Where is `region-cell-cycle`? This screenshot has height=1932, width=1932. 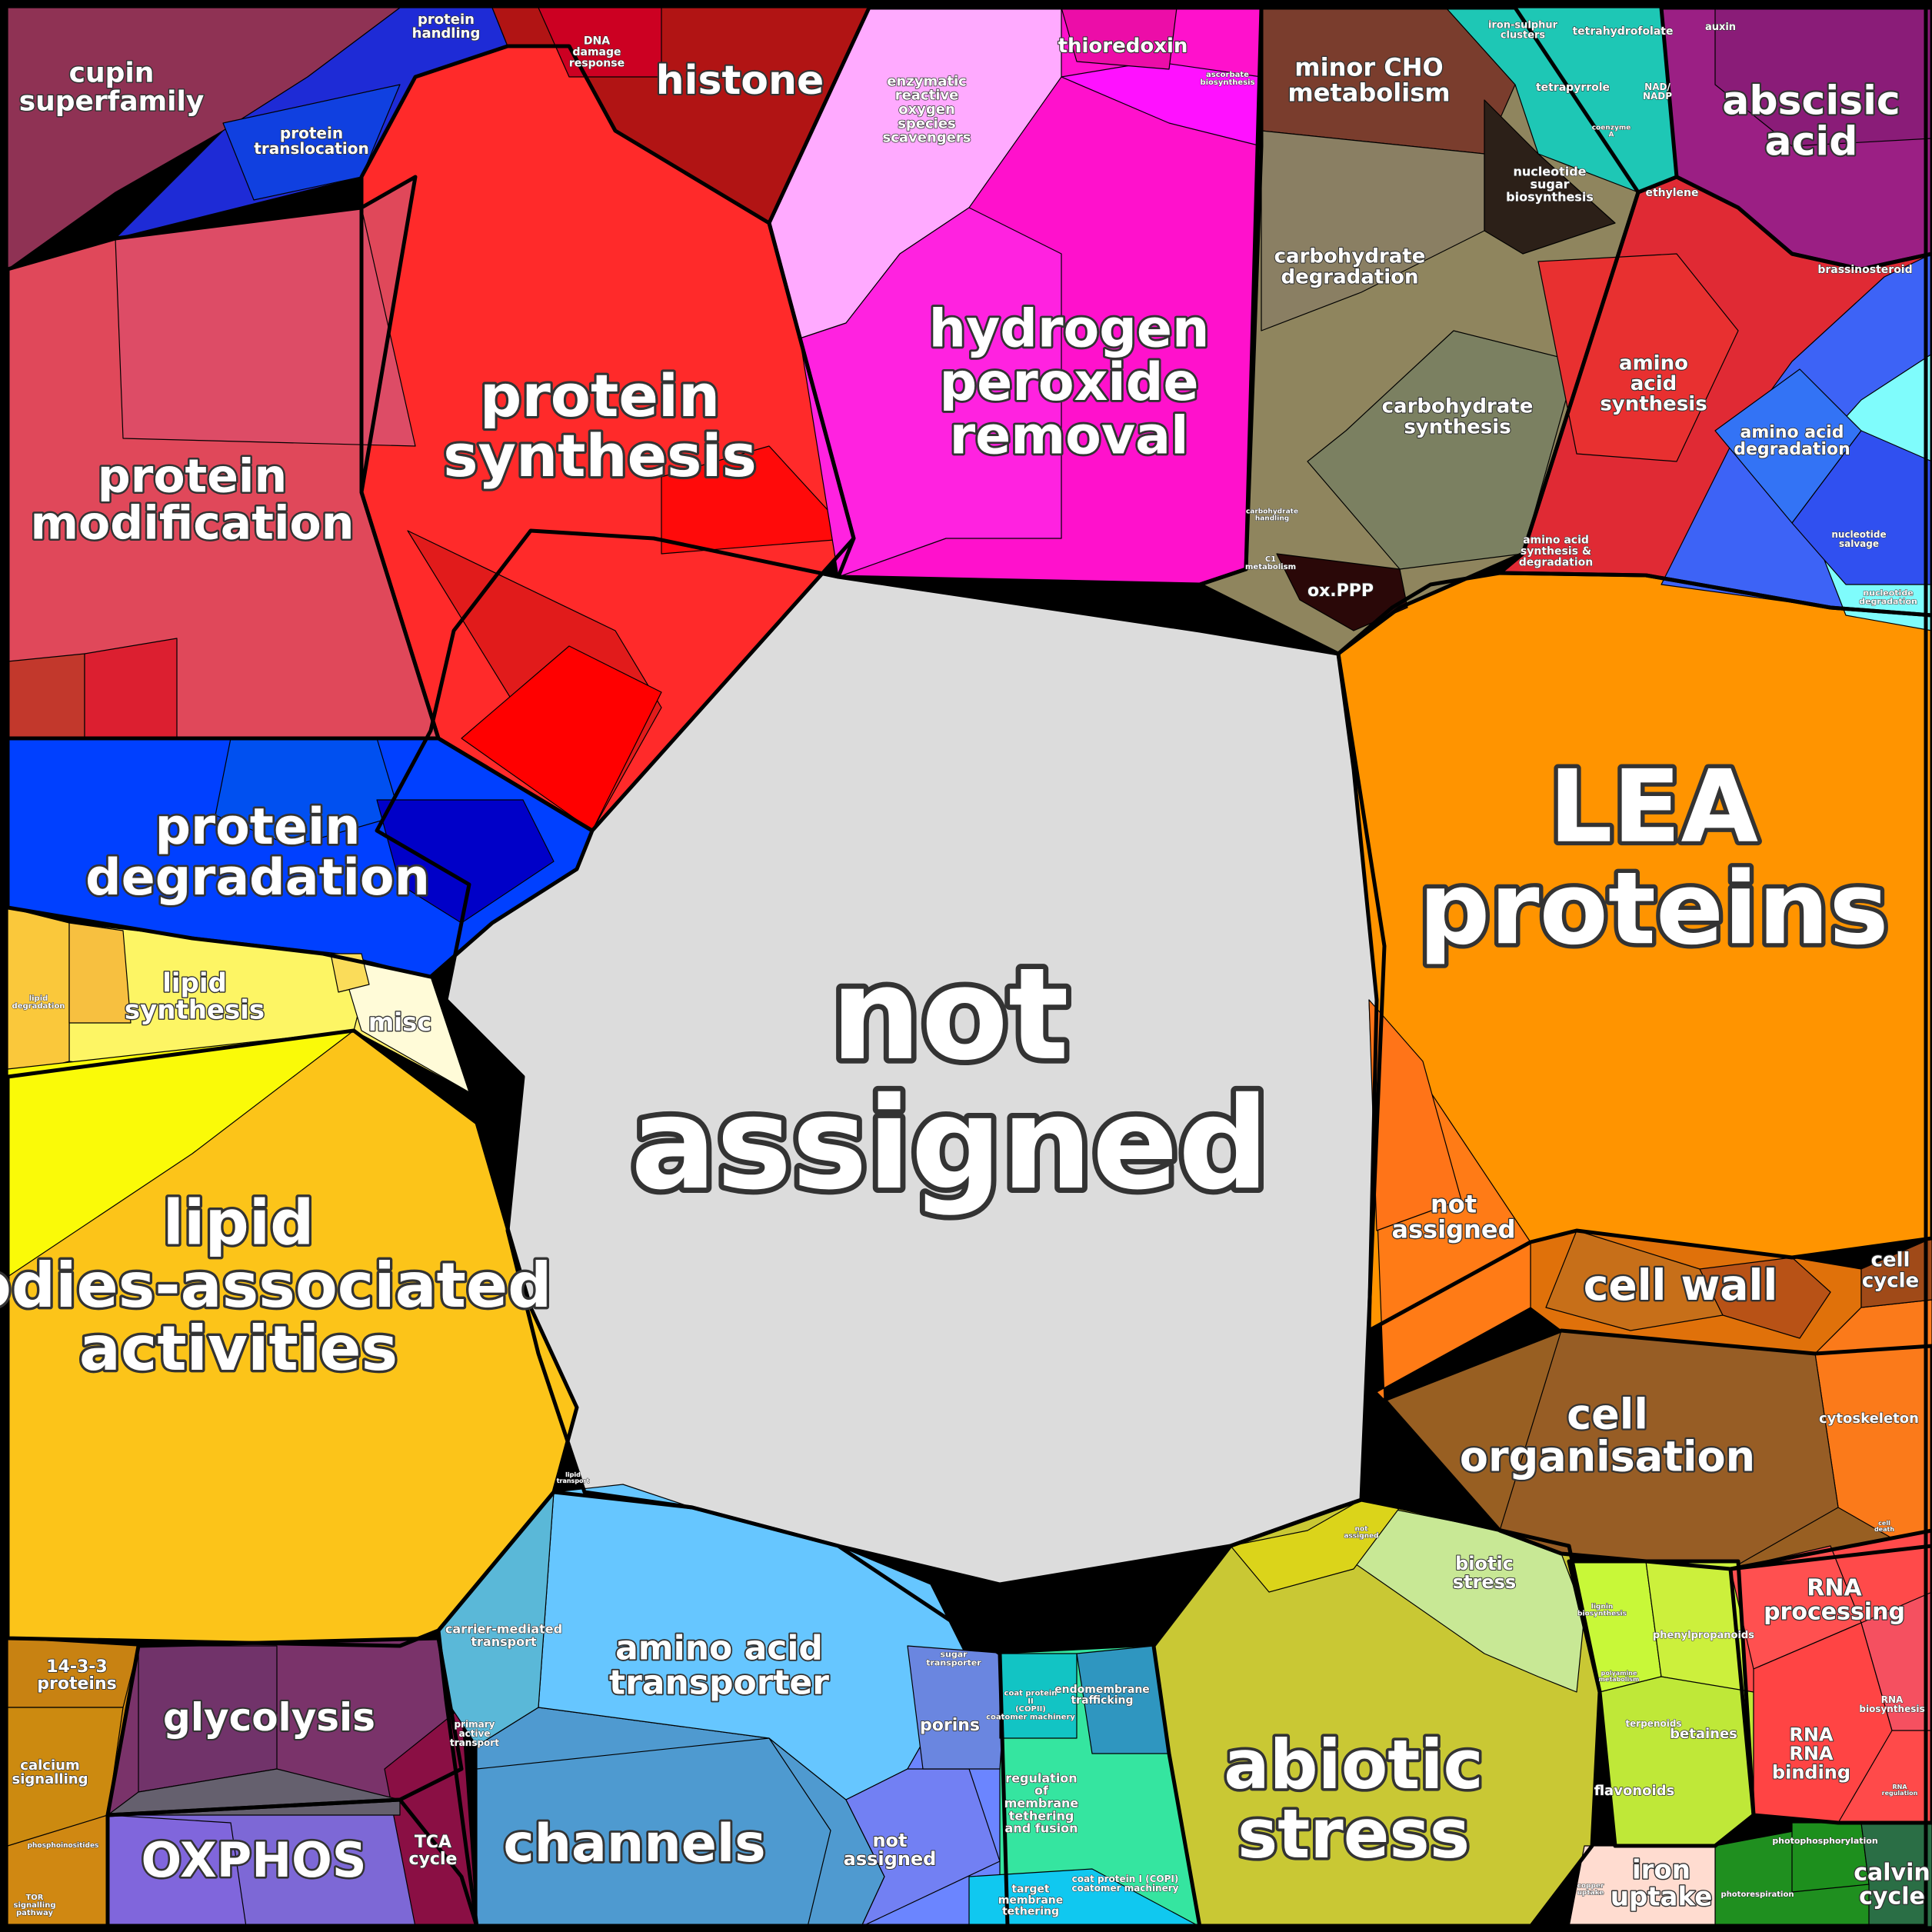 region-cell-cycle is located at coordinates (1896, 1272).